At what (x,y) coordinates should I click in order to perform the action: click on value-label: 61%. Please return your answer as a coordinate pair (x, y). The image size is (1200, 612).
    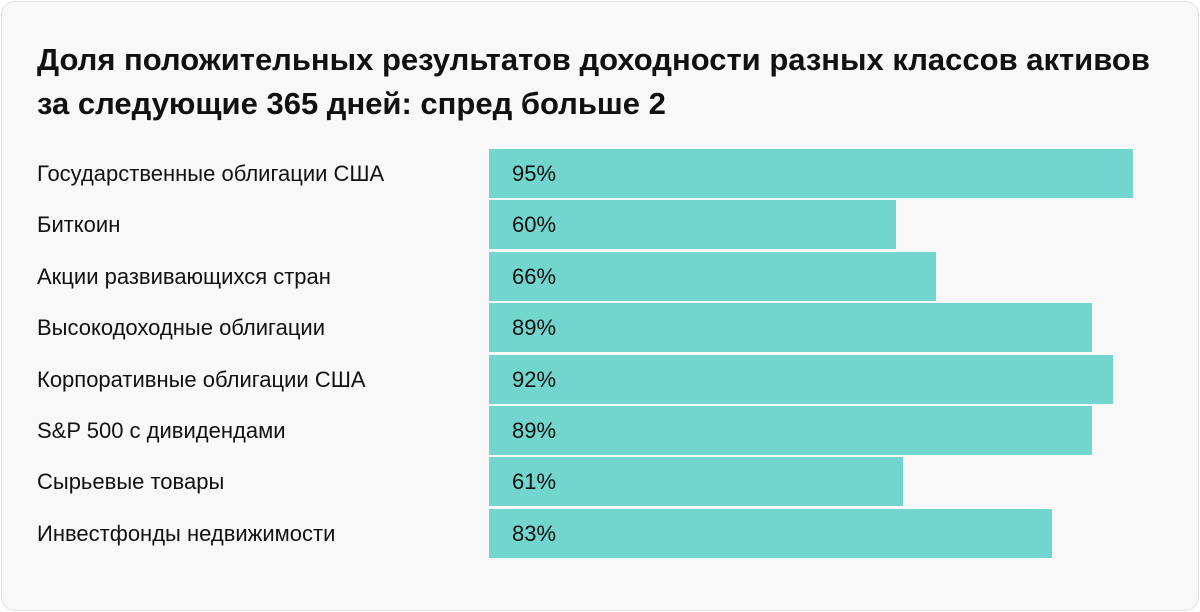
    Looking at the image, I should click on (534, 482).